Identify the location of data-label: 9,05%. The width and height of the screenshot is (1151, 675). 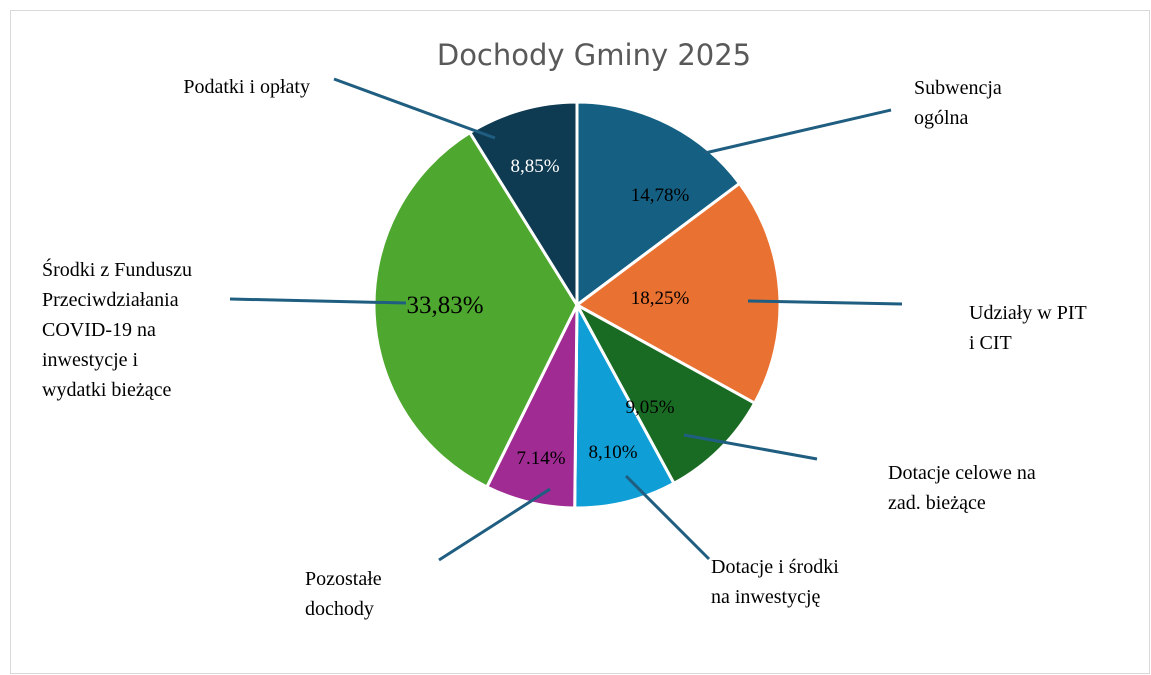
(649, 407).